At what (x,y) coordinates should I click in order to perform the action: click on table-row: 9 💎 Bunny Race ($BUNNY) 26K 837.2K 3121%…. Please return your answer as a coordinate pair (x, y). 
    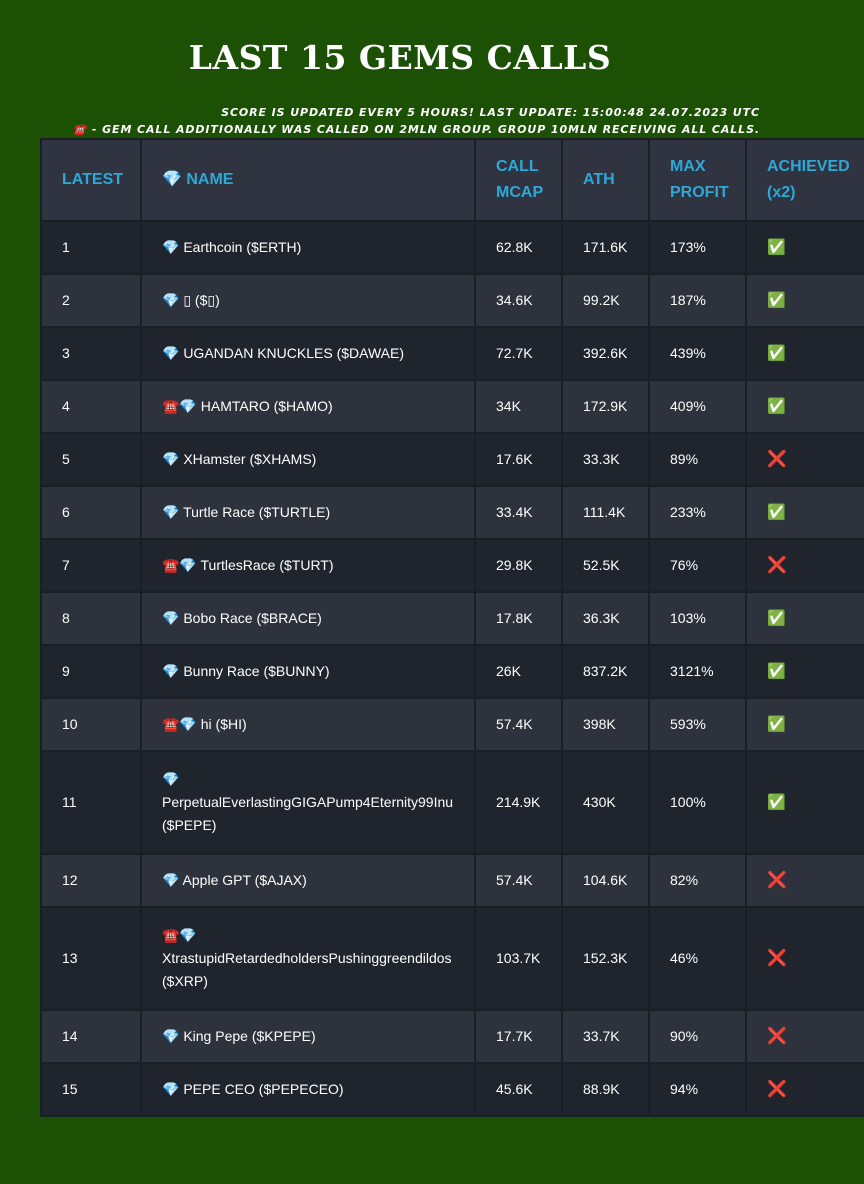
    Looking at the image, I should click on (452, 671).